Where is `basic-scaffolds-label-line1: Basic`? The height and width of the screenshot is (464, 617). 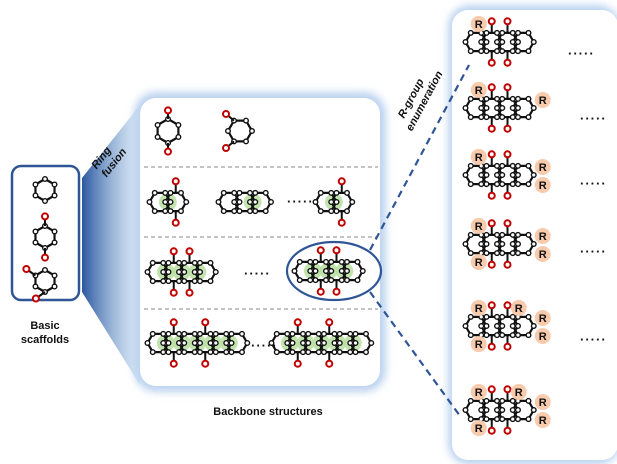 basic-scaffolds-label-line1: Basic is located at coordinates (44, 326).